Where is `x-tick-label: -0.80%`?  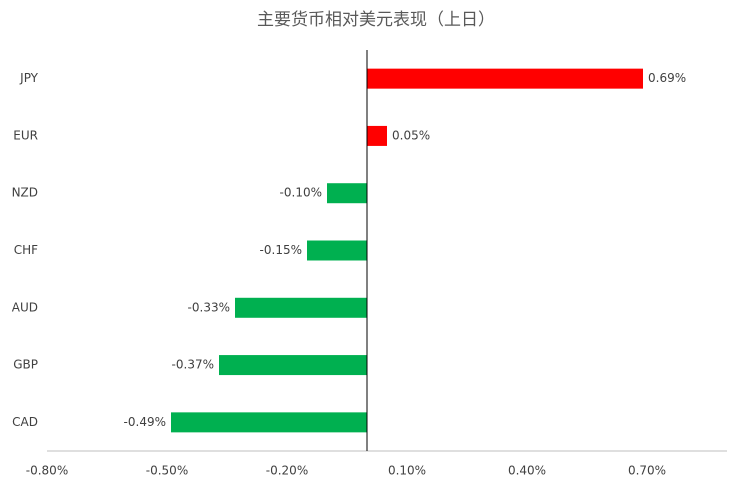 x-tick-label: -0.80% is located at coordinates (47, 471).